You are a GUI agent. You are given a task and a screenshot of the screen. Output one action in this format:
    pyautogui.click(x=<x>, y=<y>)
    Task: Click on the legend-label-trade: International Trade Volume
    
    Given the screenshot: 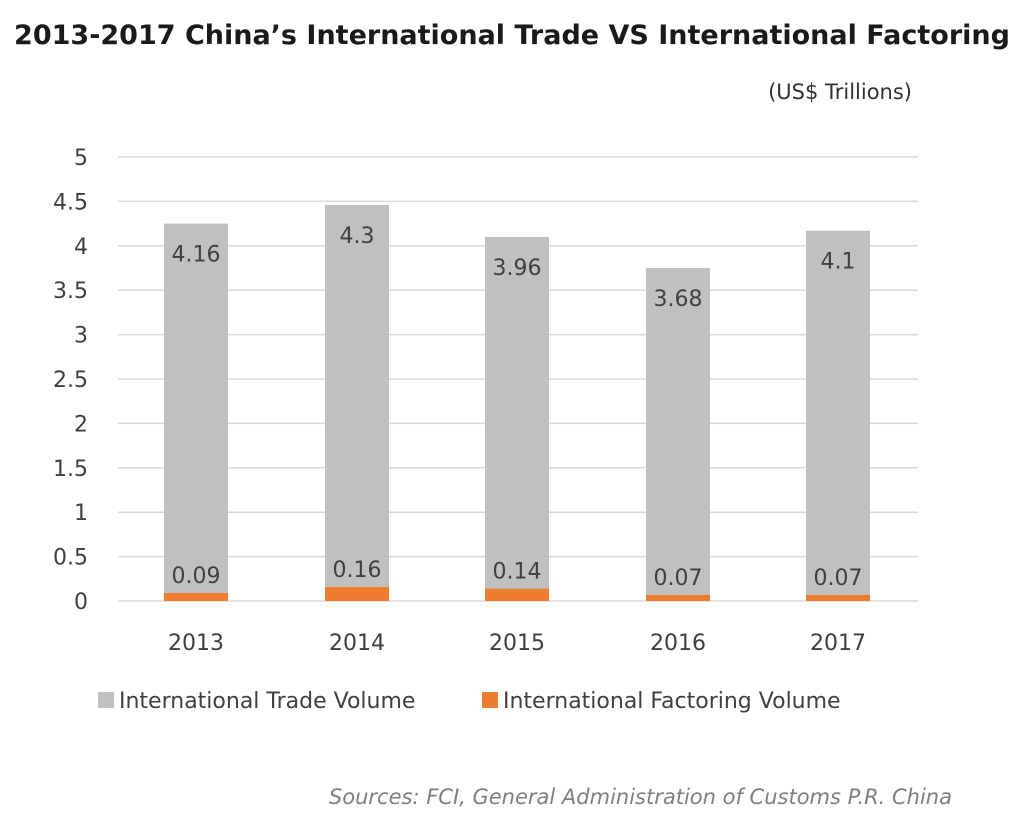 What is the action you would take?
    pyautogui.click(x=267, y=701)
    